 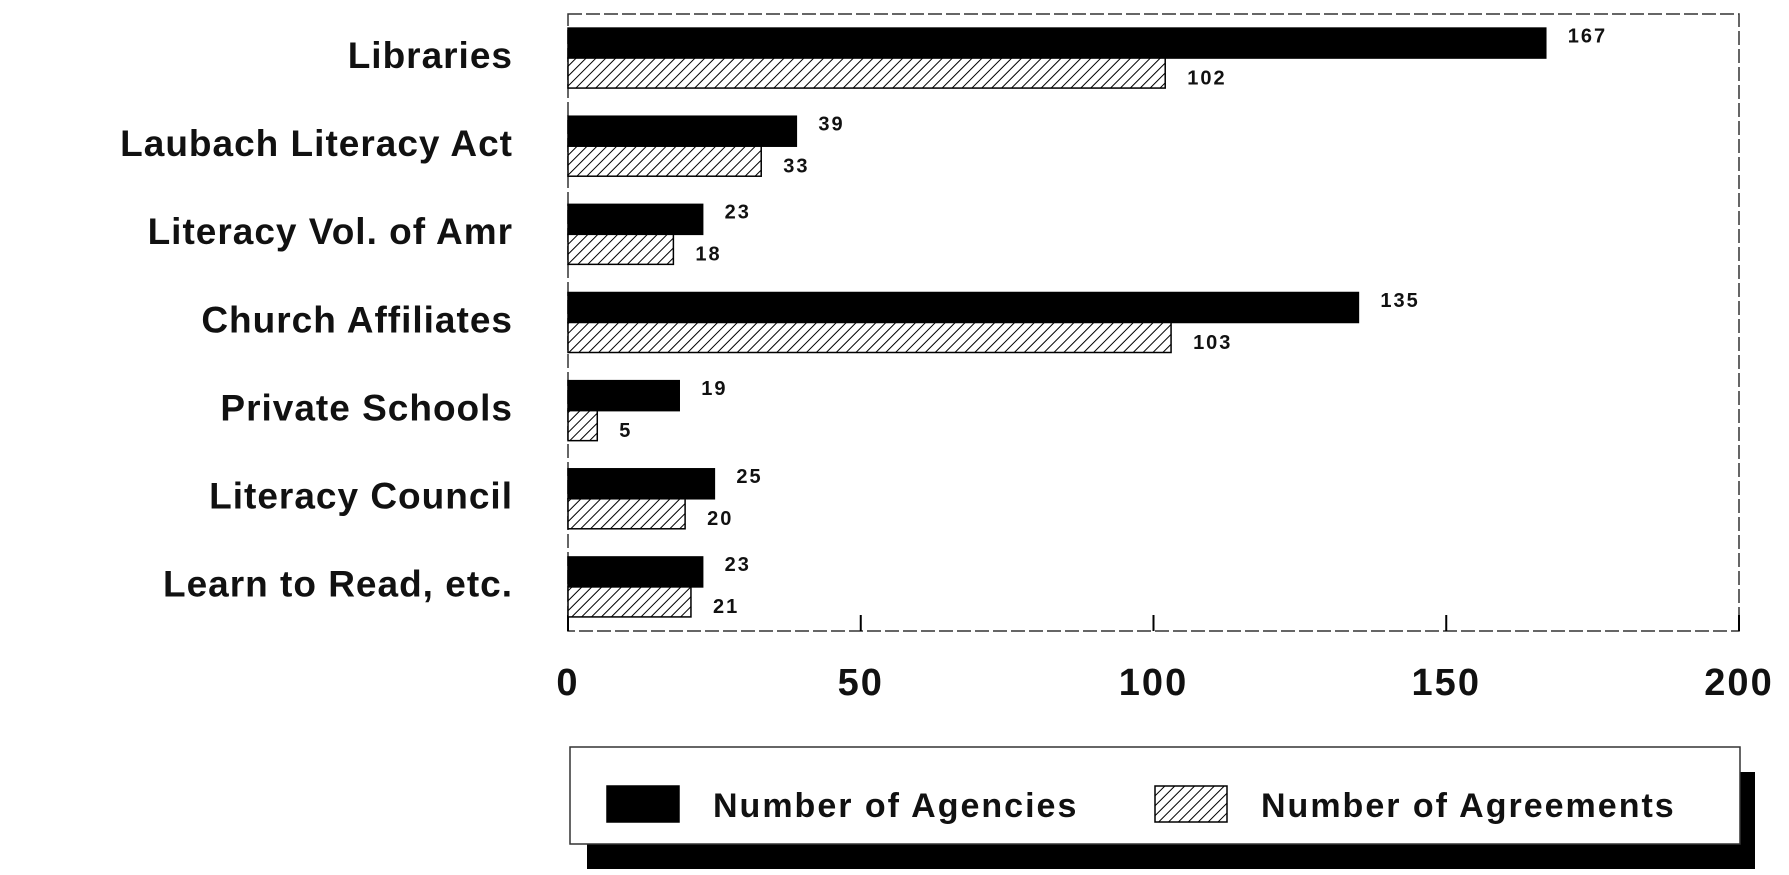 What do you see at coordinates (1446, 683) in the screenshot?
I see `x-tick-label: 150` at bounding box center [1446, 683].